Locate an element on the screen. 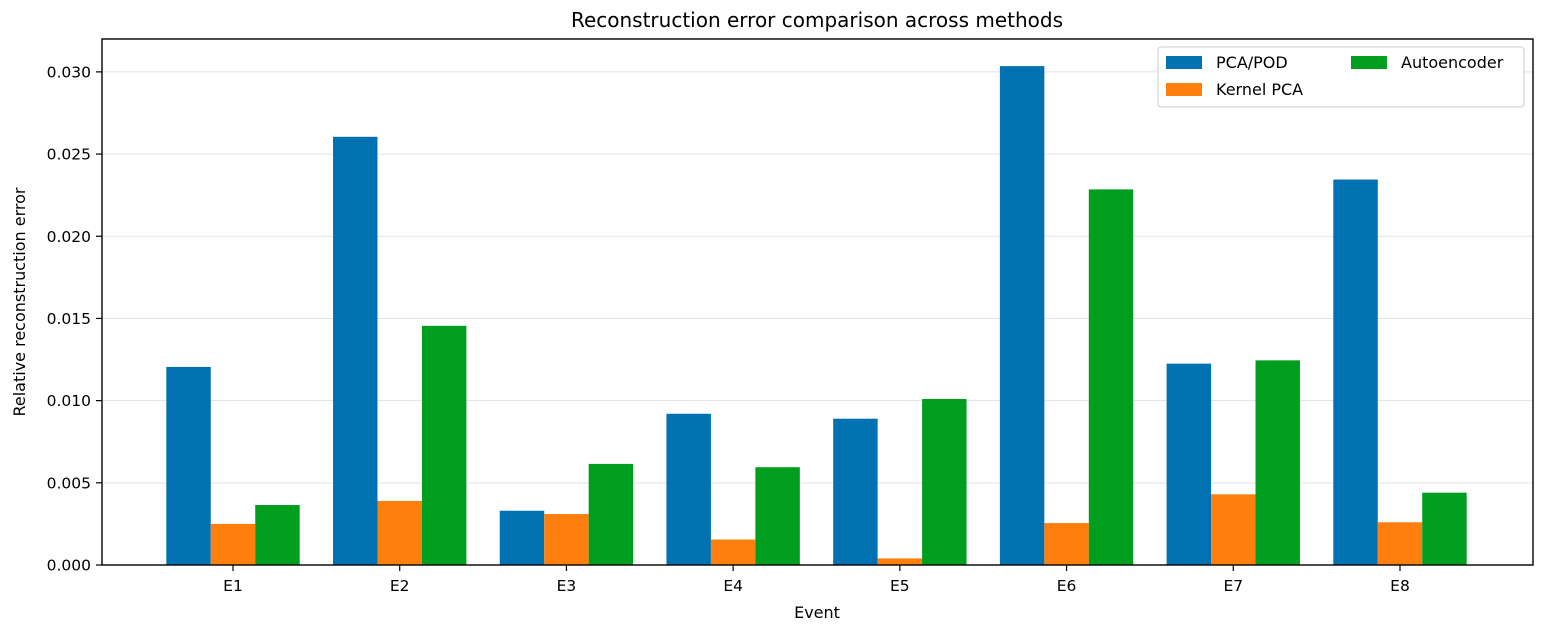 The width and height of the screenshot is (1546, 630). x-axis: E1 E2 E3 E4 E5 E6 E7 E8 is located at coordinates (816, 580).